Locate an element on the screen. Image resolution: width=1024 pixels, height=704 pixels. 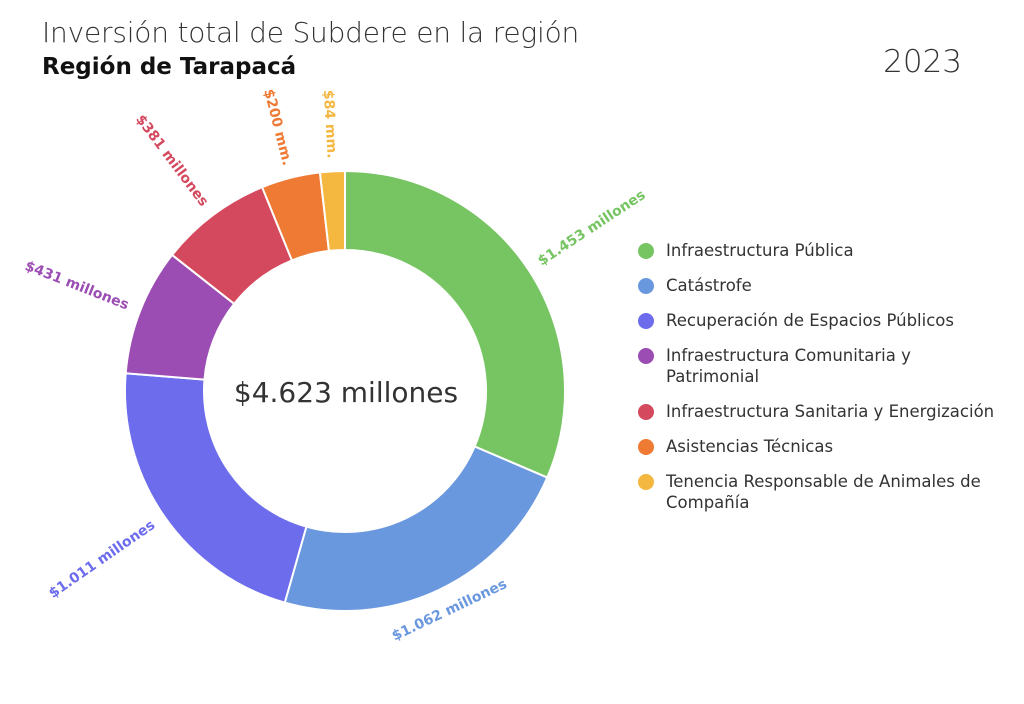
chart-title: Inversión total de Subdere en la región is located at coordinates (311, 32).